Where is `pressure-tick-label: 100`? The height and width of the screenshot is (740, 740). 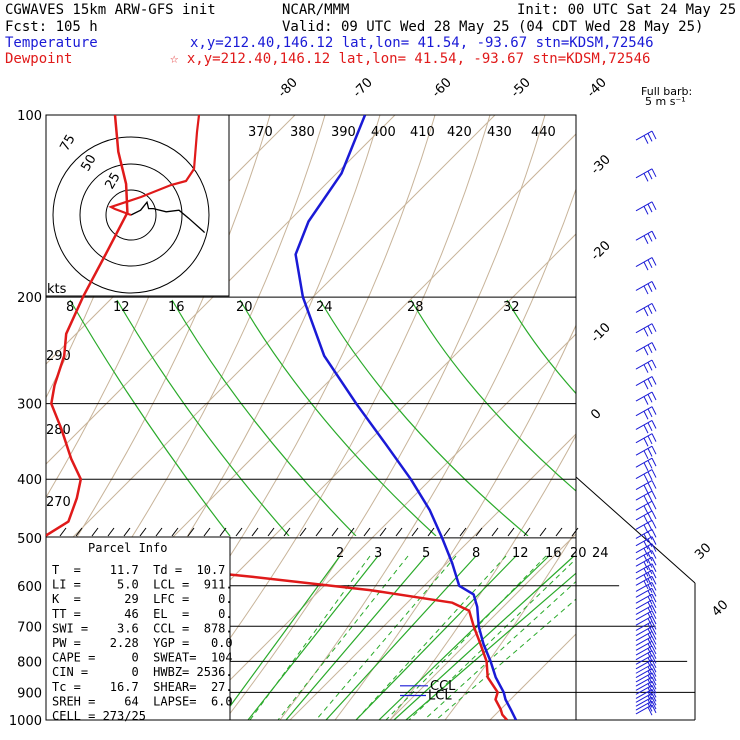
pressure-tick-label: 100 is located at coordinates (29, 116).